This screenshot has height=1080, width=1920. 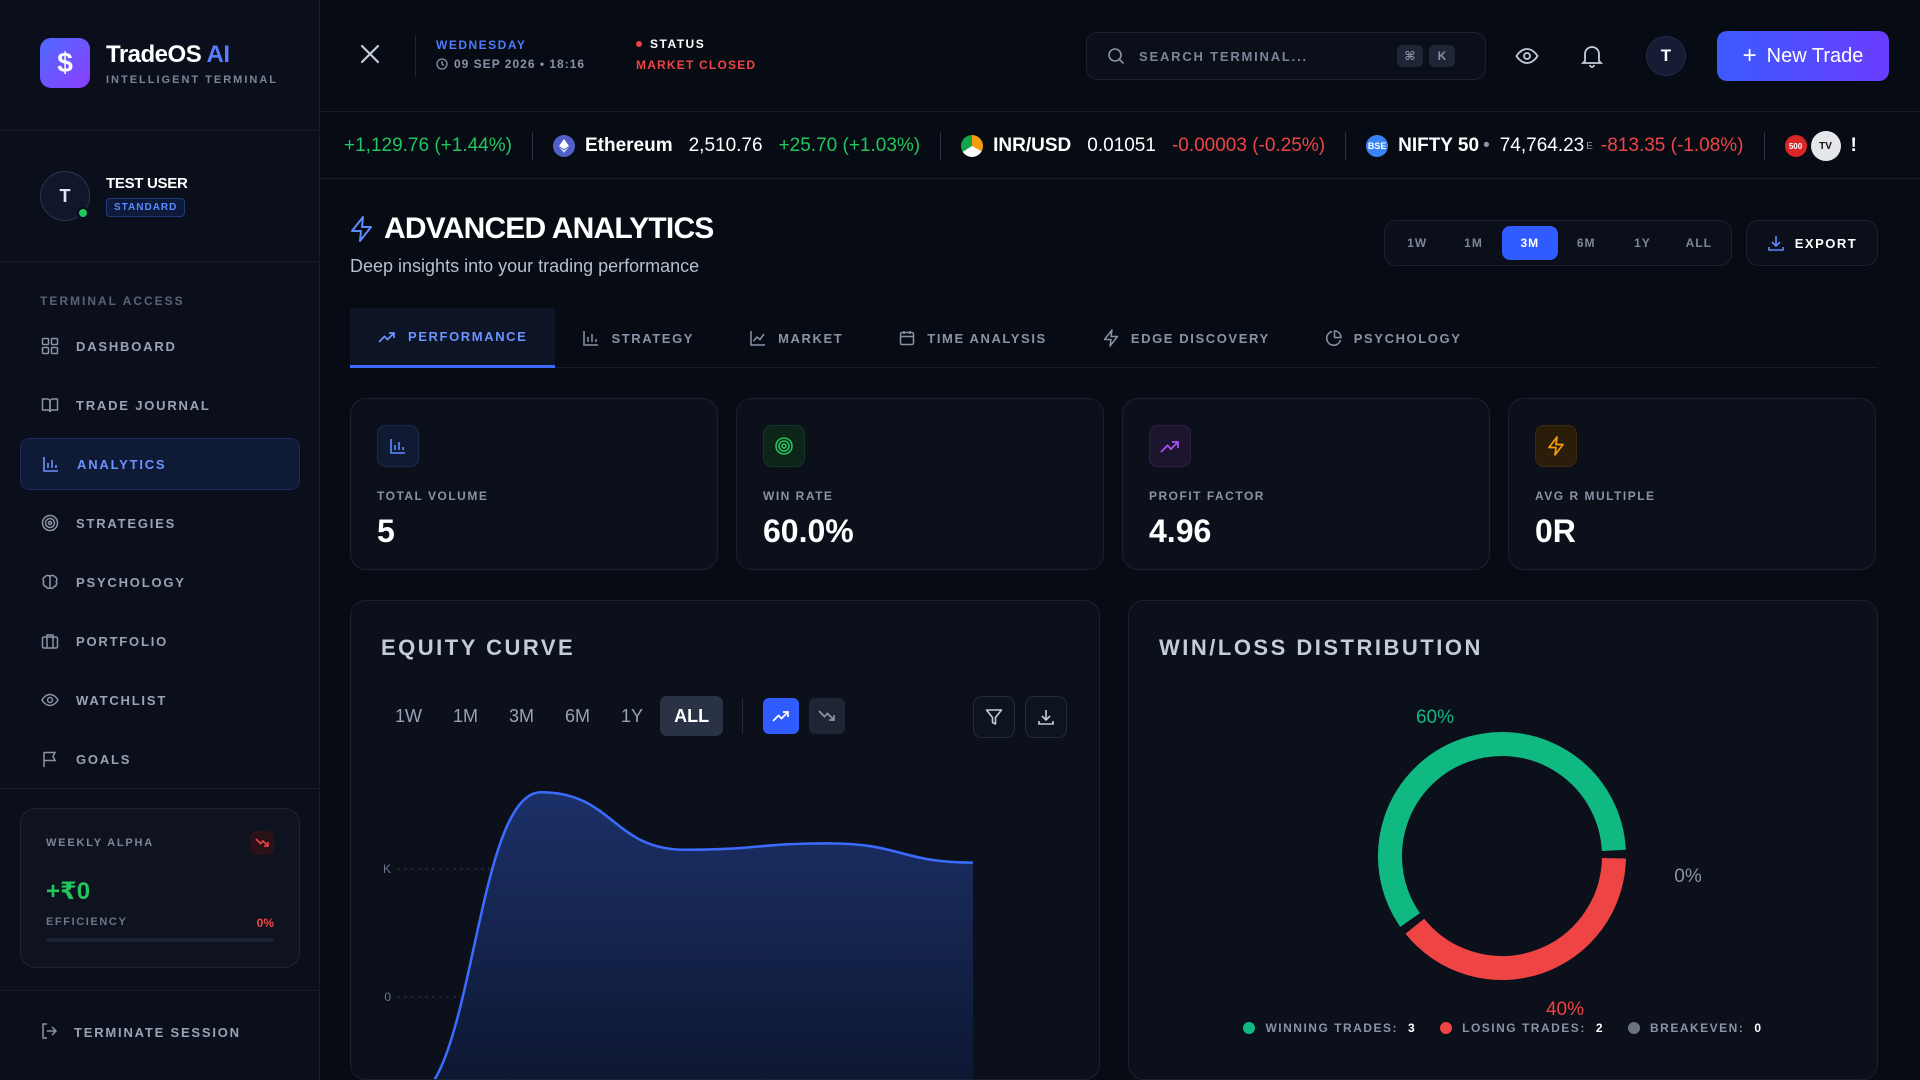 What do you see at coordinates (1394, 338) in the screenshot?
I see `tab-psychology: PSYCHOLOGY` at bounding box center [1394, 338].